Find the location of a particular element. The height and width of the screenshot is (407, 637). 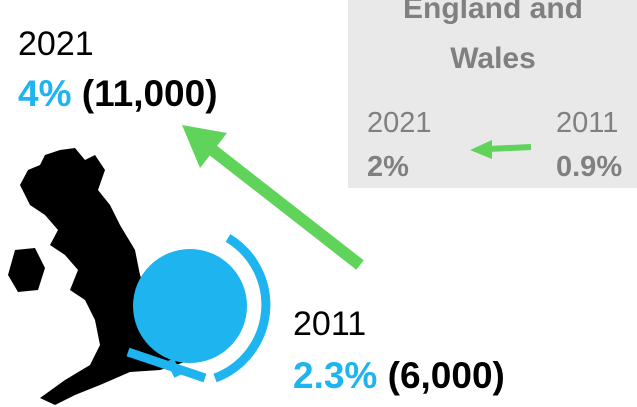

previous-figure: 2.3% (6,000) is located at coordinates (399, 375).